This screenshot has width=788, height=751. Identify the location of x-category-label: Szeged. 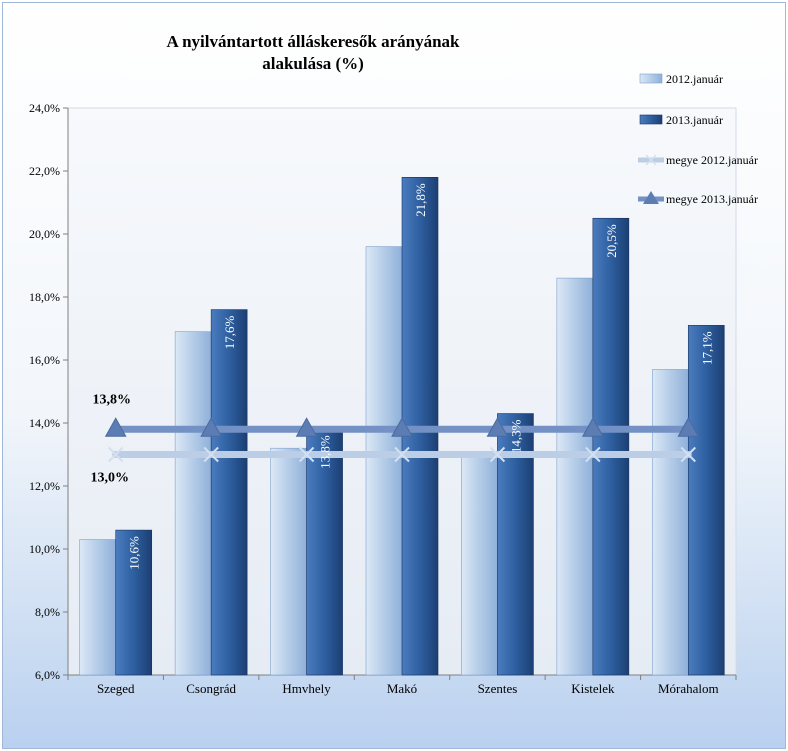
(116, 688).